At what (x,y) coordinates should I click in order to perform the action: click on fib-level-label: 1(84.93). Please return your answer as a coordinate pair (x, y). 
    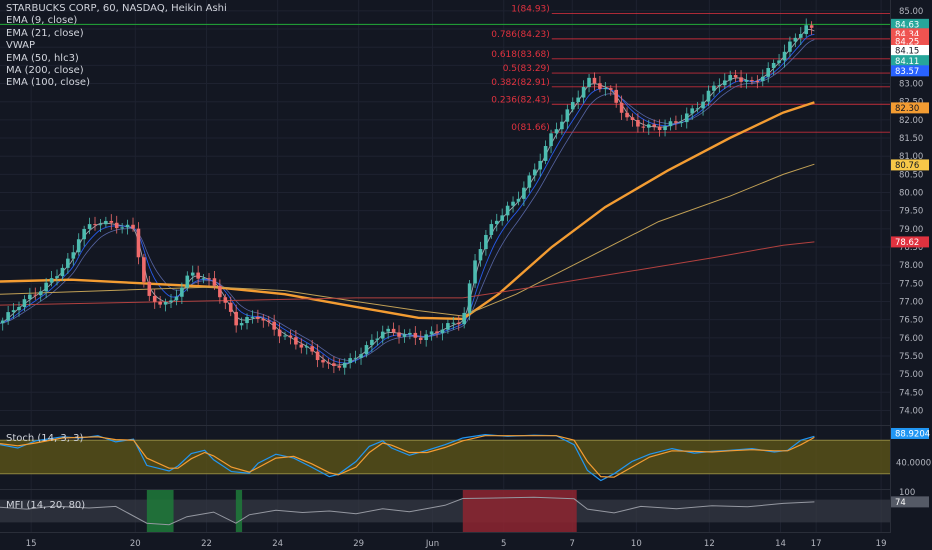
    Looking at the image, I should click on (530, 9).